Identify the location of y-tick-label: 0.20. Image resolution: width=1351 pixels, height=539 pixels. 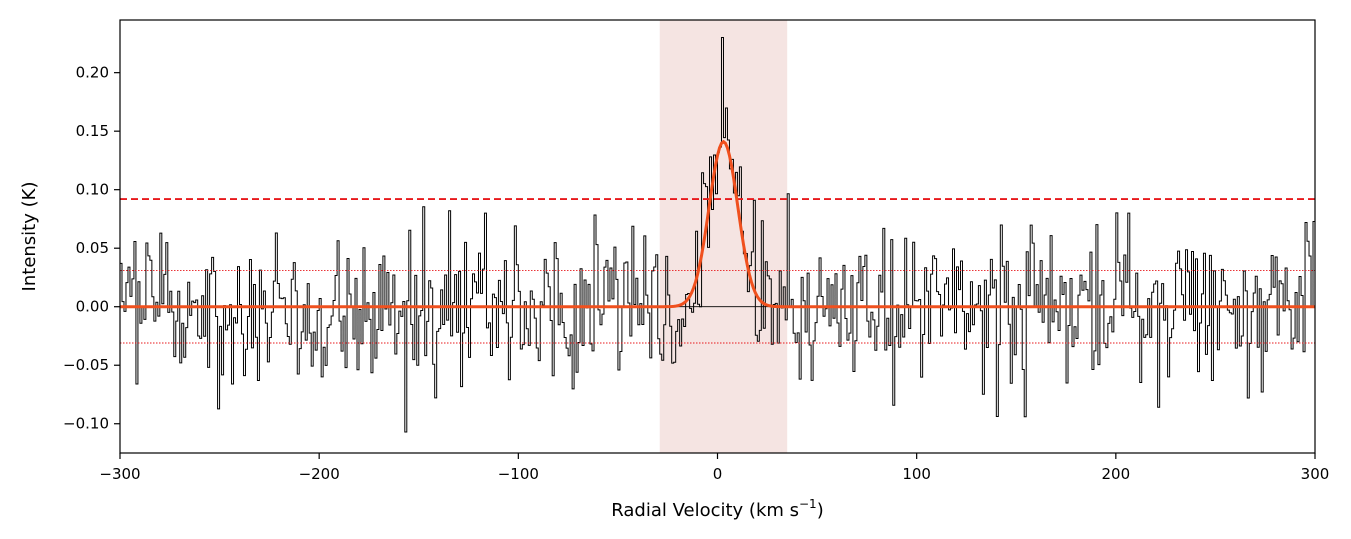
(92, 73).